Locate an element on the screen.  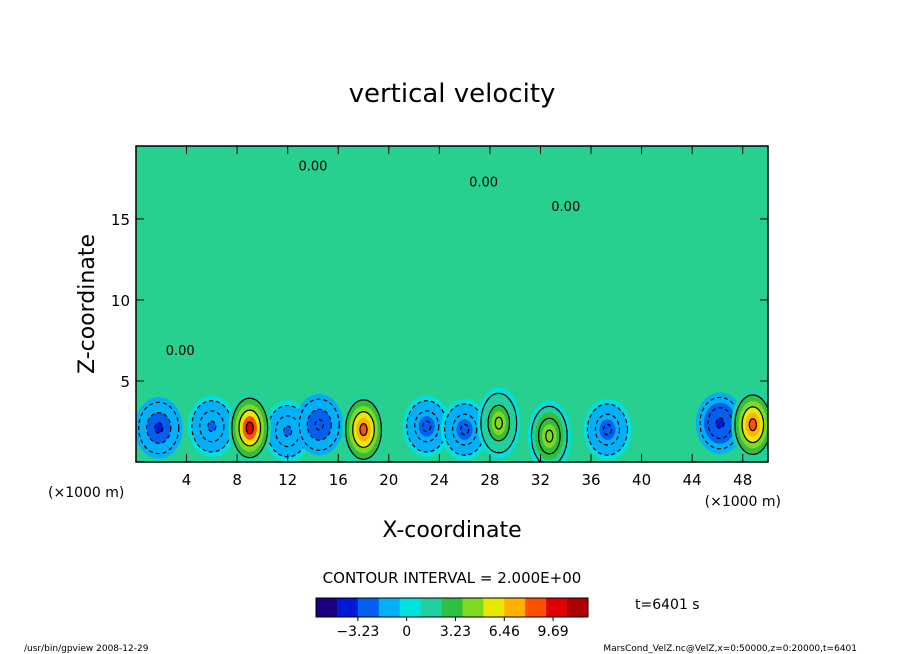
colorbar is located at coordinates (452, 607).